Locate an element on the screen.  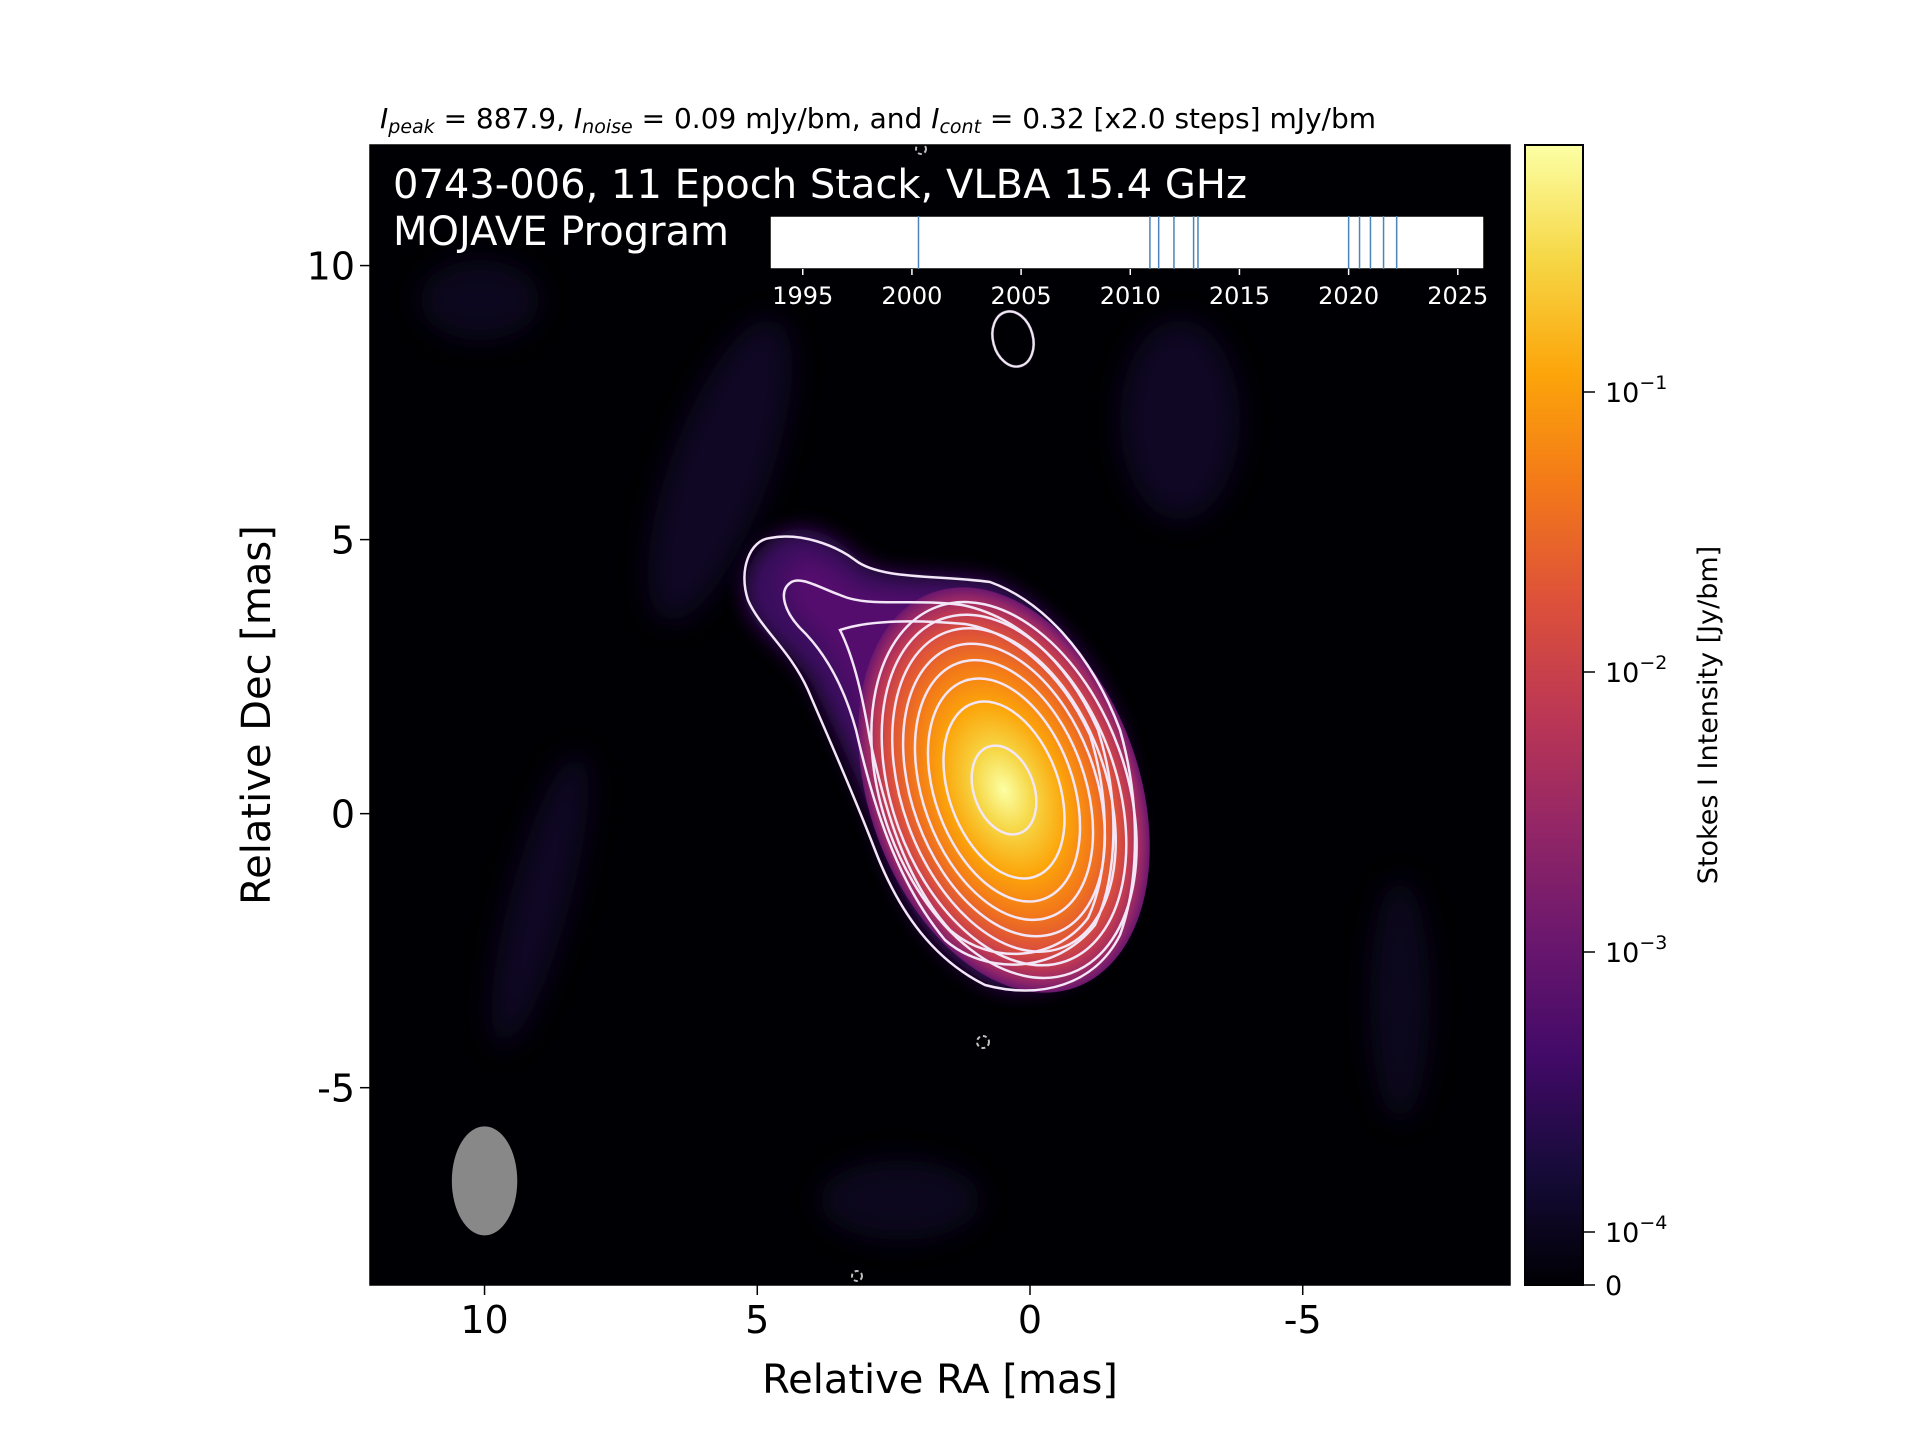
epoch-timeline-box is located at coordinates (1127, 242).